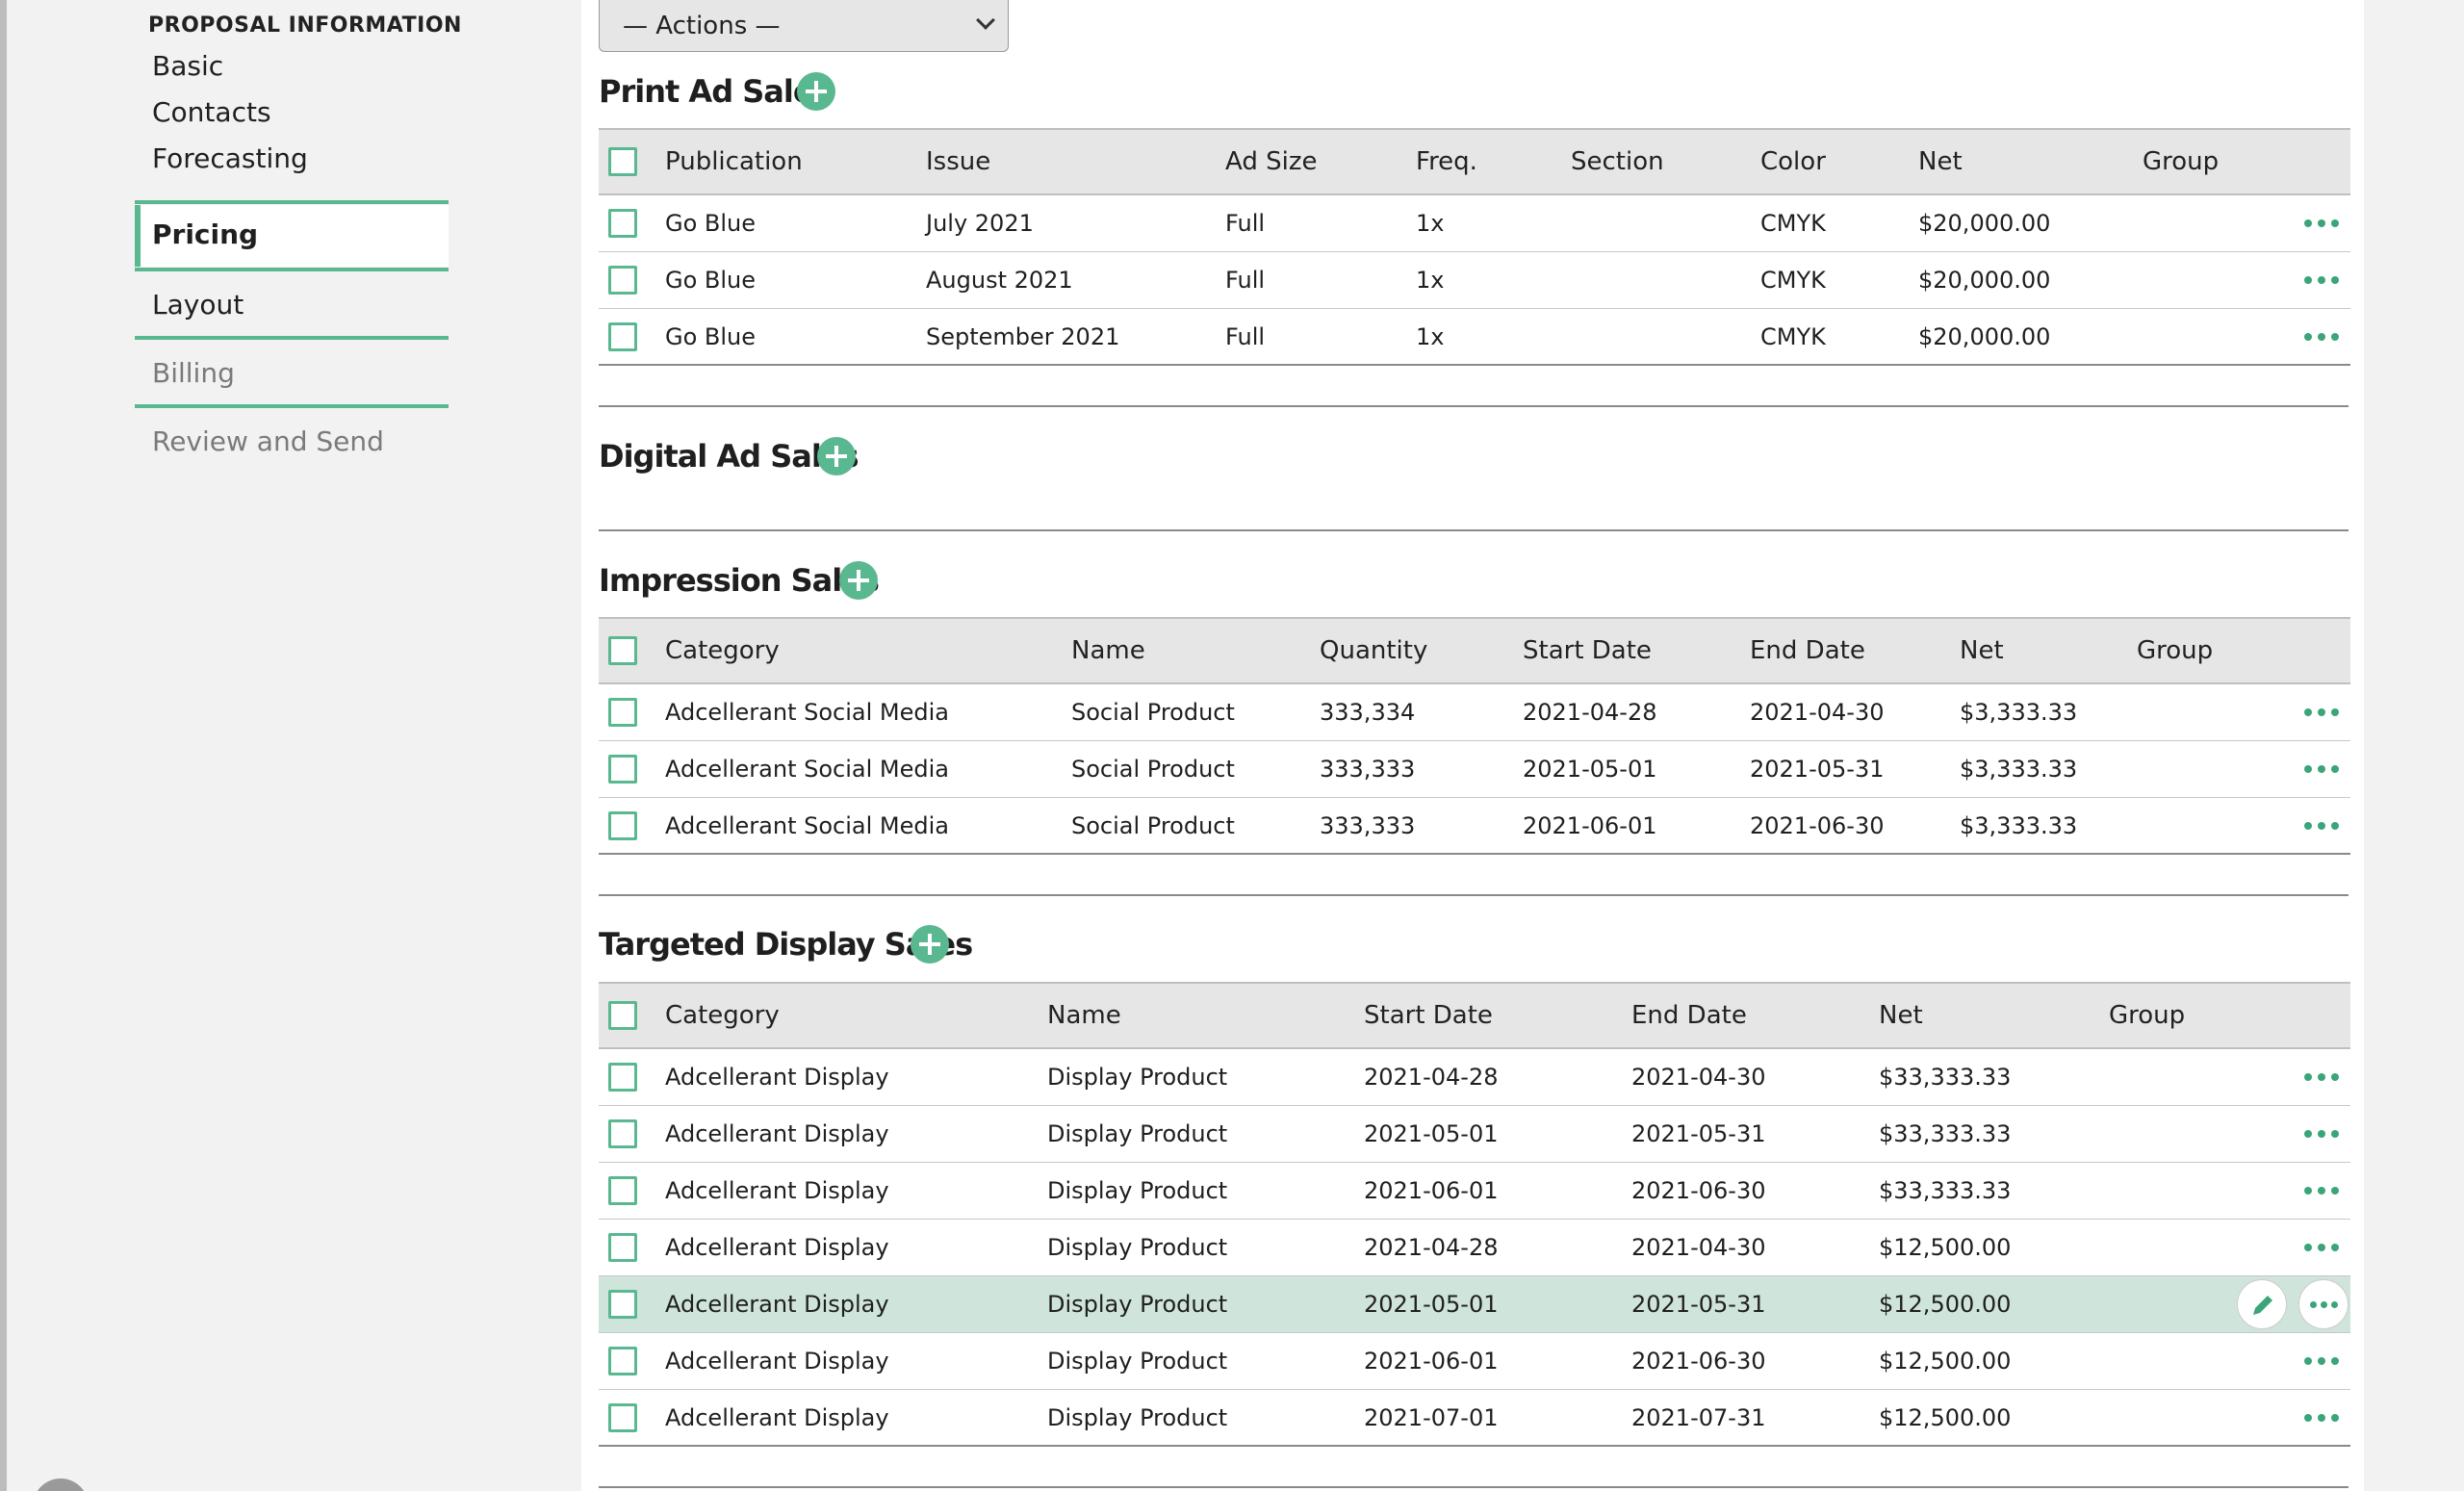  I want to click on column-header: Color, so click(1793, 161).